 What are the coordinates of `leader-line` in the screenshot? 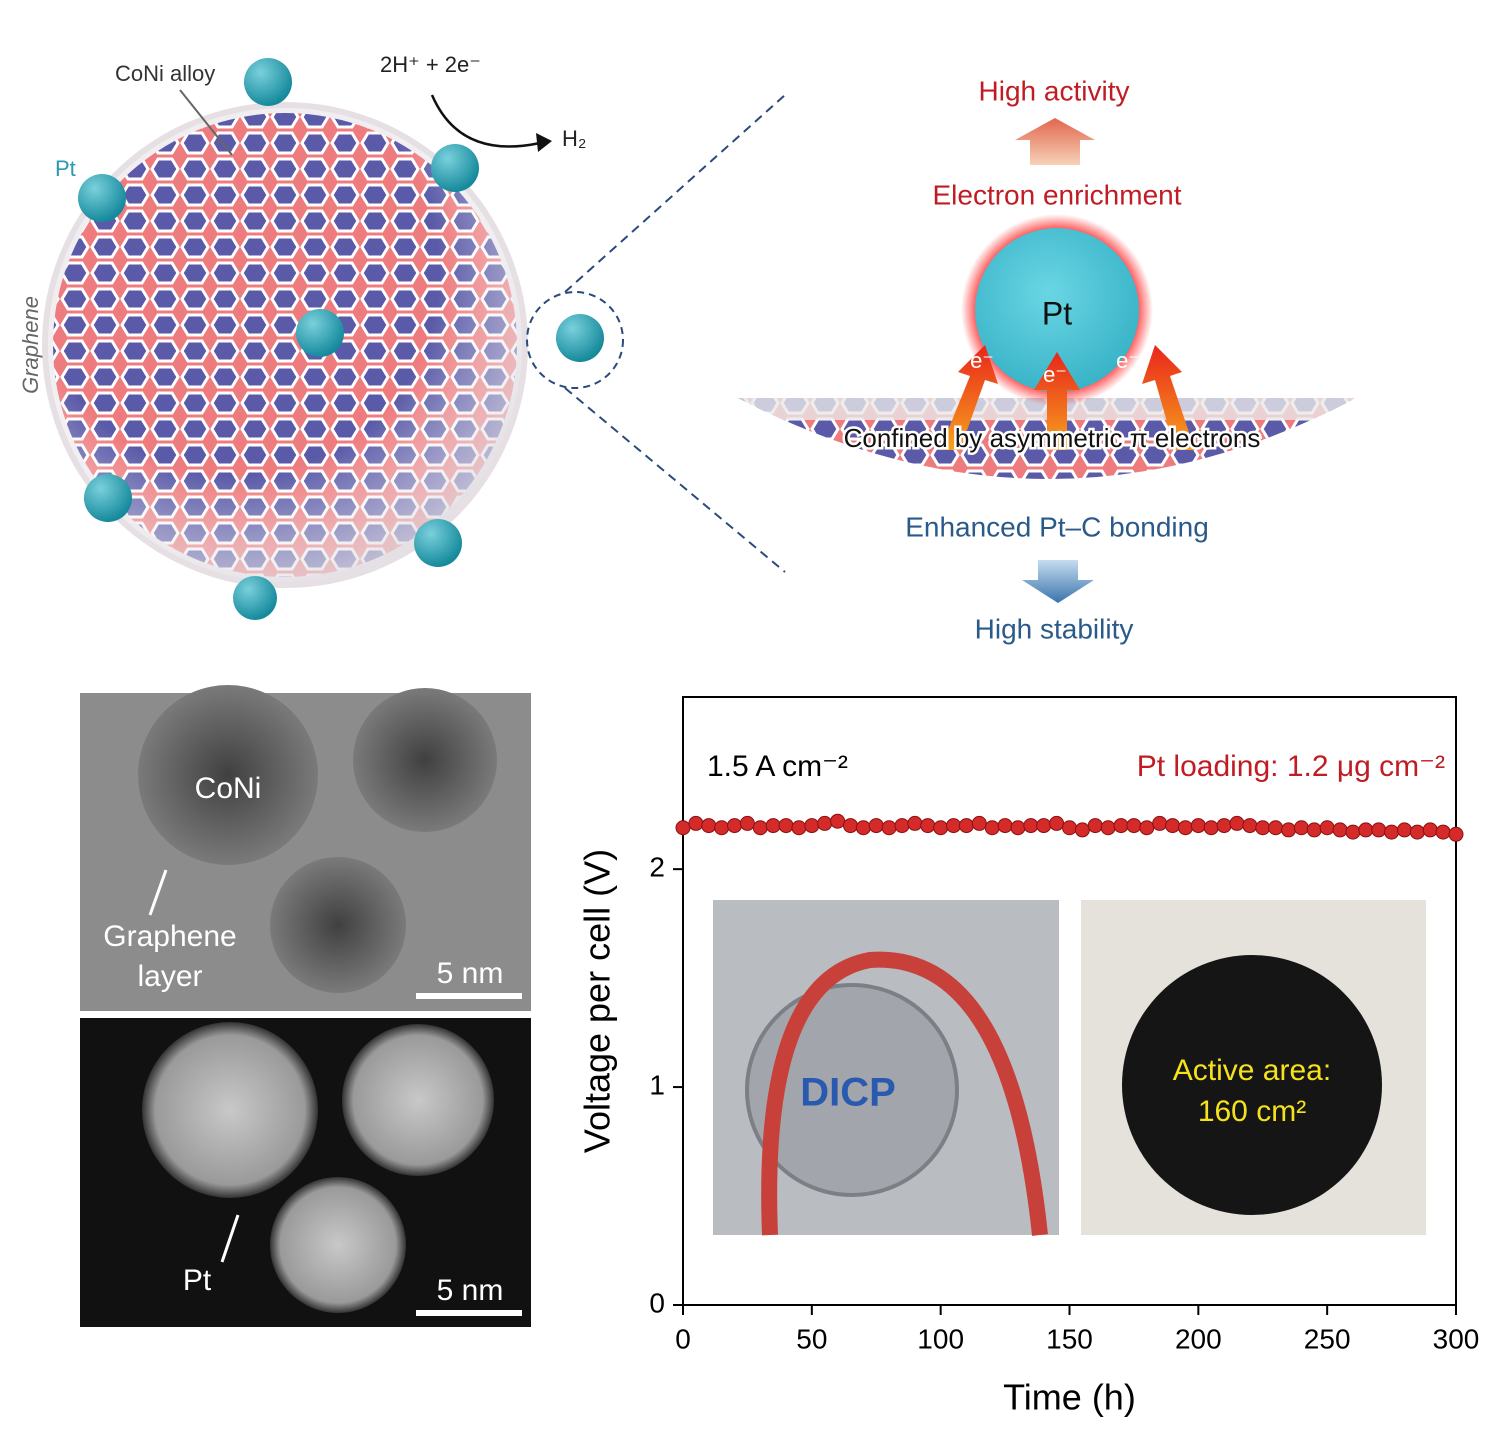 It's located at (206, 122).